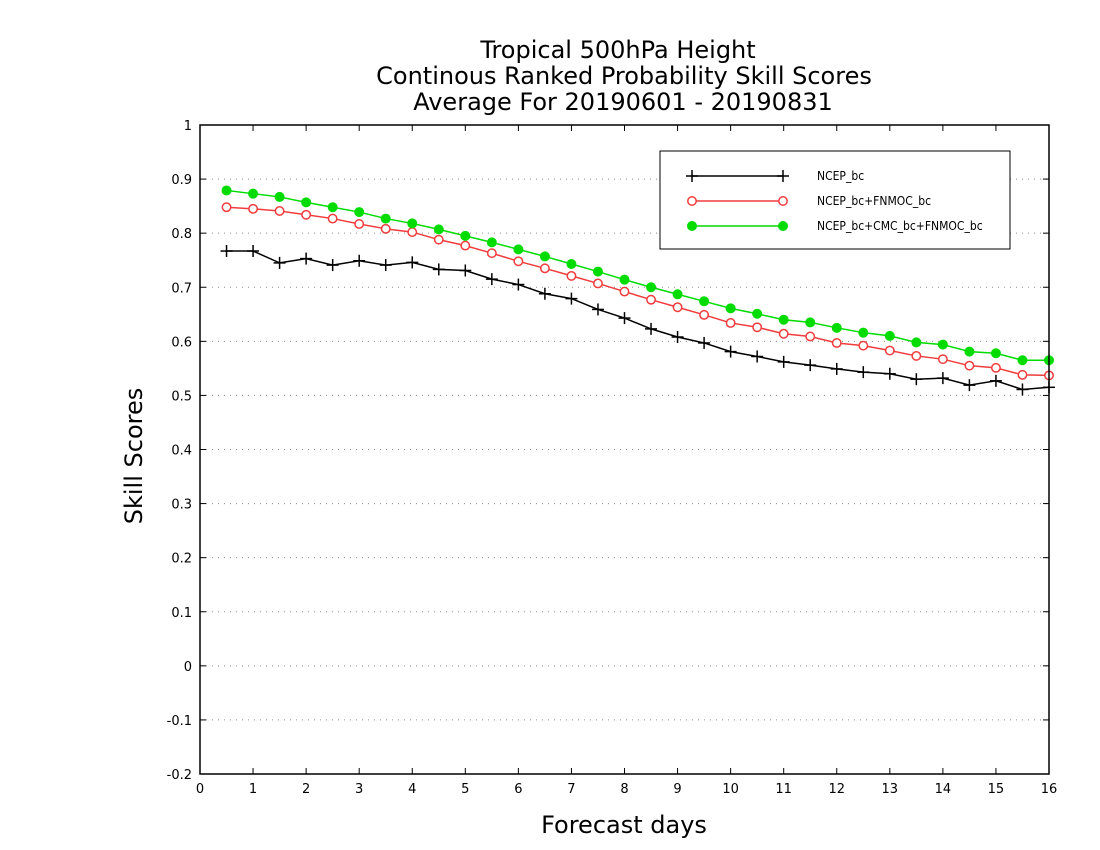 The image size is (1100, 850). What do you see at coordinates (465, 789) in the screenshot?
I see `x-tick-label: 5` at bounding box center [465, 789].